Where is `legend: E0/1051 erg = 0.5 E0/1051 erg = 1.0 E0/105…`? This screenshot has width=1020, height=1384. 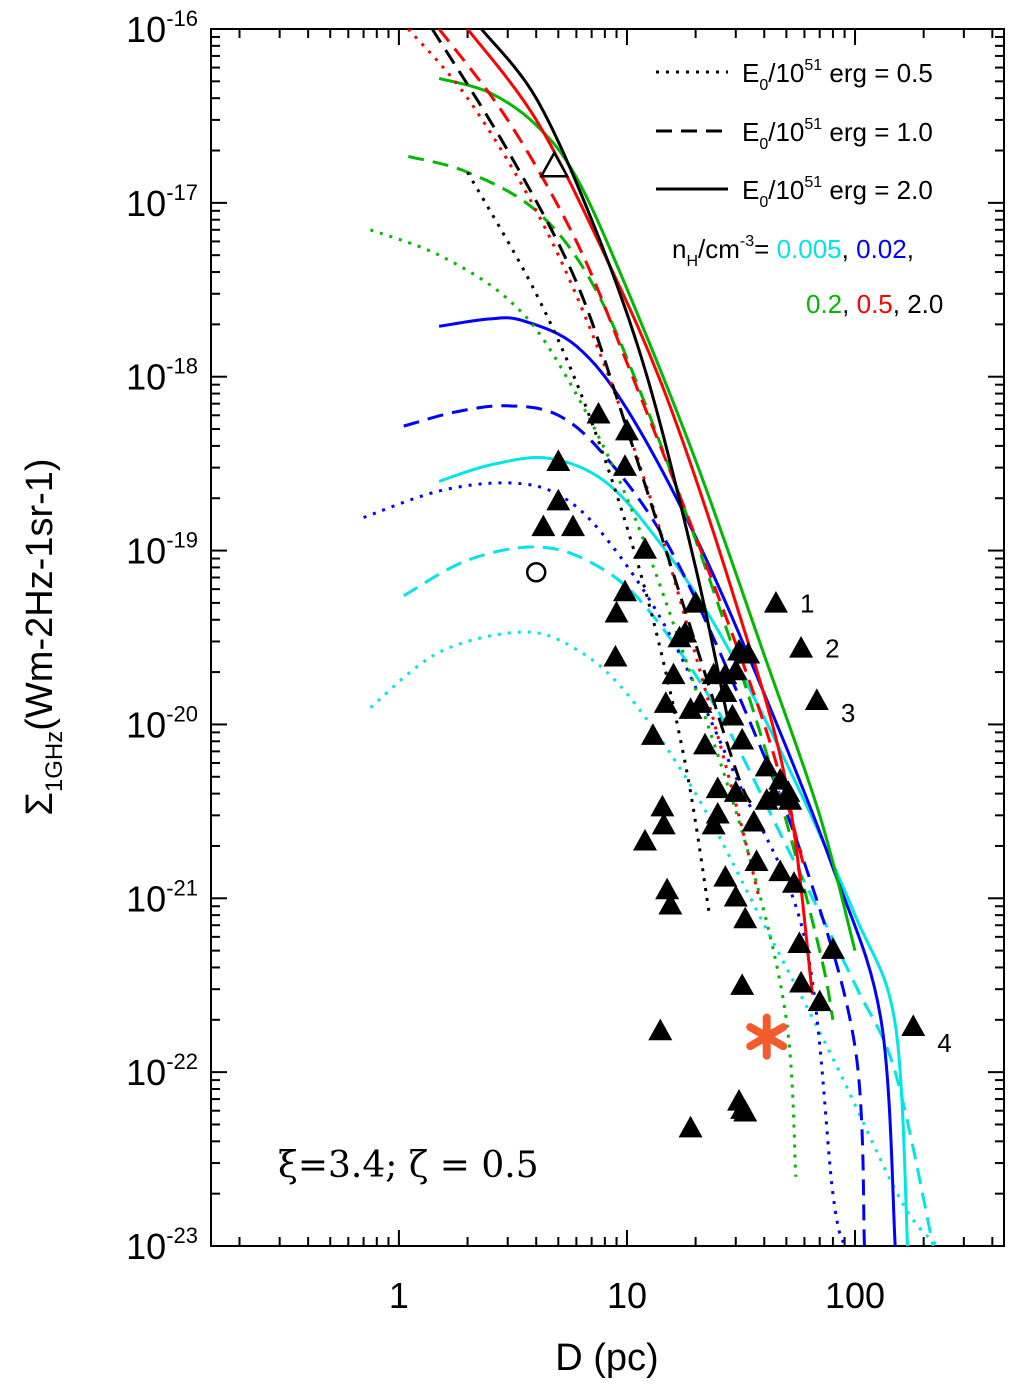 legend: E0/1051 erg = 0.5 E0/1051 erg = 1.0 E0/105… is located at coordinates (799, 188).